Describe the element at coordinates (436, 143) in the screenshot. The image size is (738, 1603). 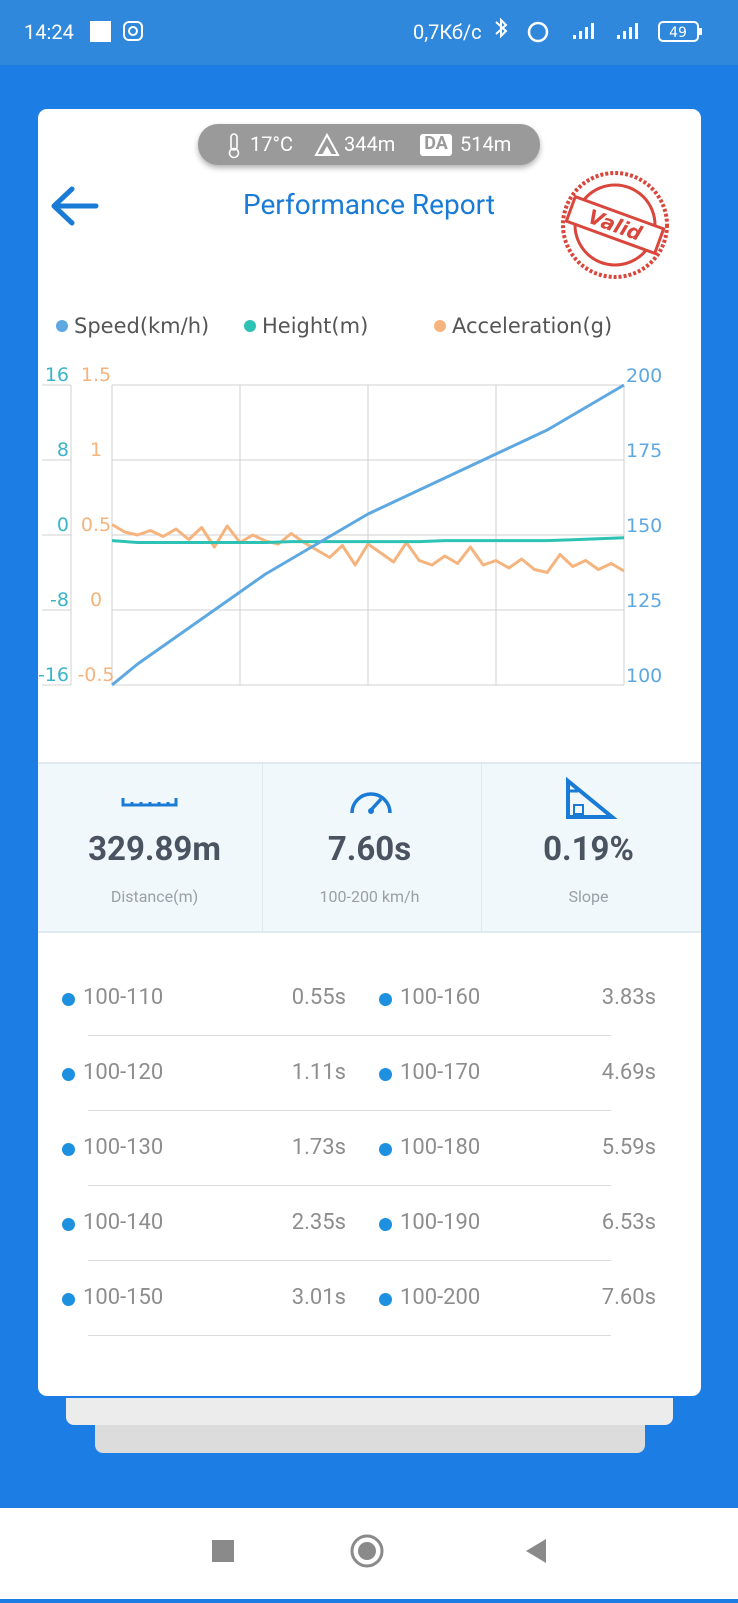
I see `da-badge: DA` at that location.